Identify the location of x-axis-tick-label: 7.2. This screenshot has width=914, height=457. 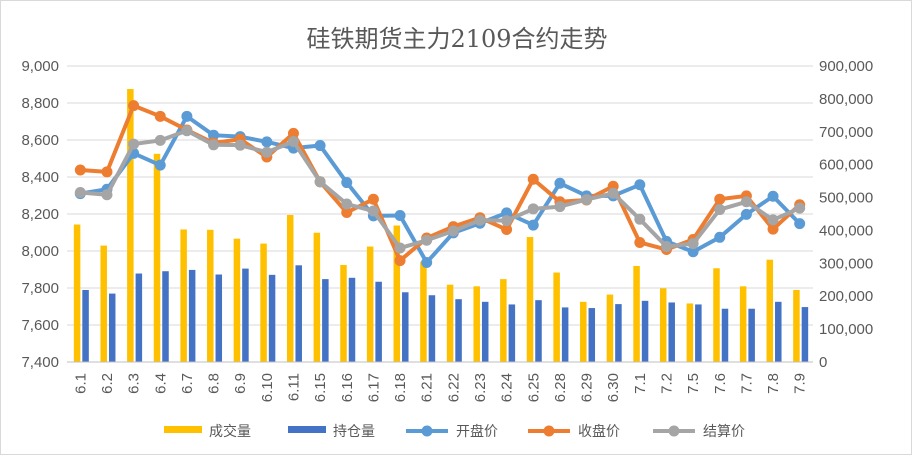
(666, 383).